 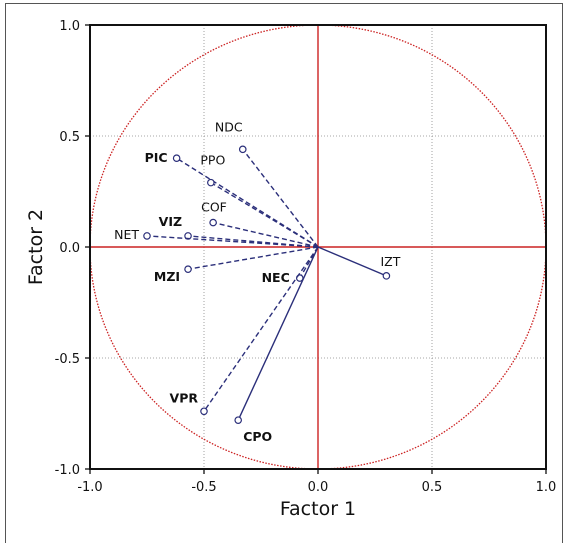 What do you see at coordinates (546, 487) in the screenshot?
I see `x-tick-label: 1.0` at bounding box center [546, 487].